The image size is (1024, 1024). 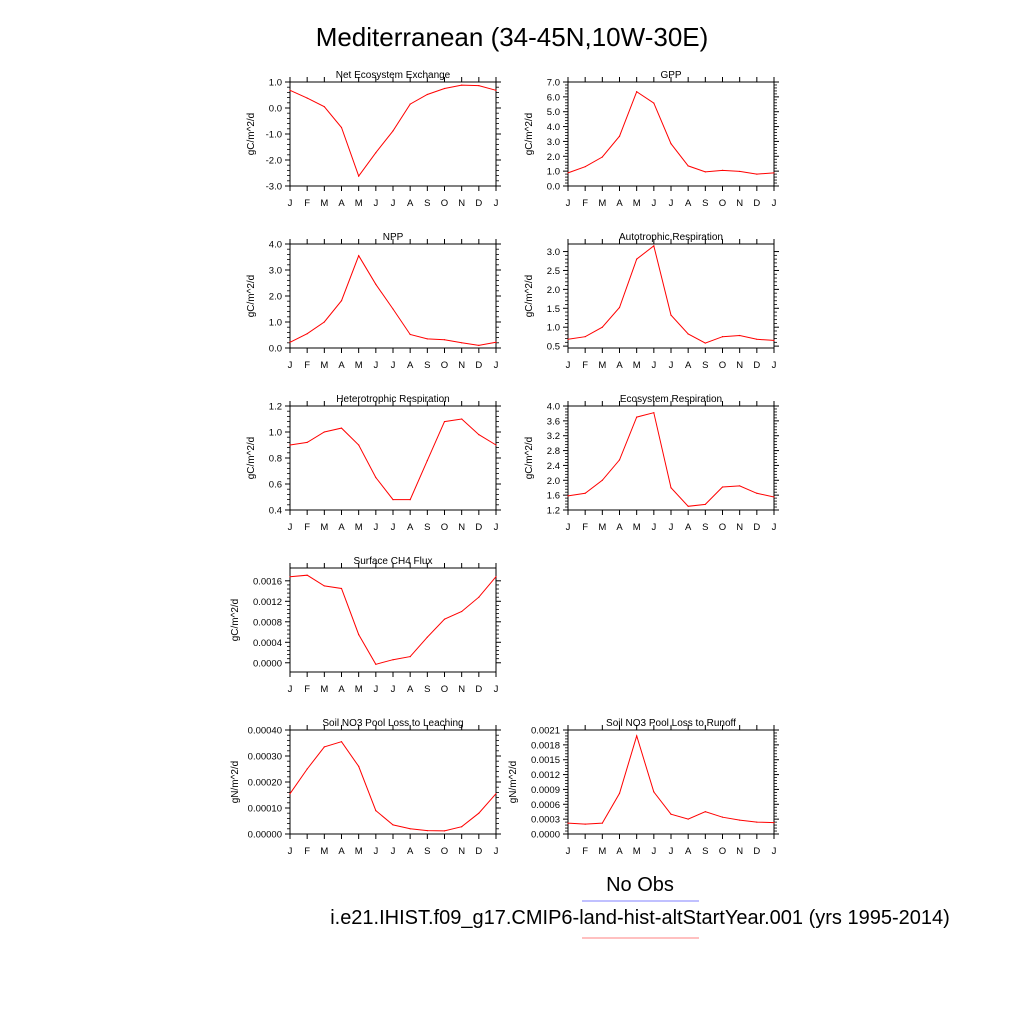 What do you see at coordinates (545, 790) in the screenshot?
I see `y-tick-label: 0.0009` at bounding box center [545, 790].